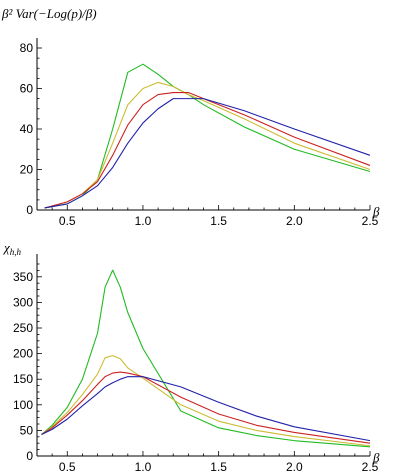 This screenshot has height=473, width=402. What do you see at coordinates (23, 354) in the screenshot?
I see `chart2-y-tick-label: 200` at bounding box center [23, 354].